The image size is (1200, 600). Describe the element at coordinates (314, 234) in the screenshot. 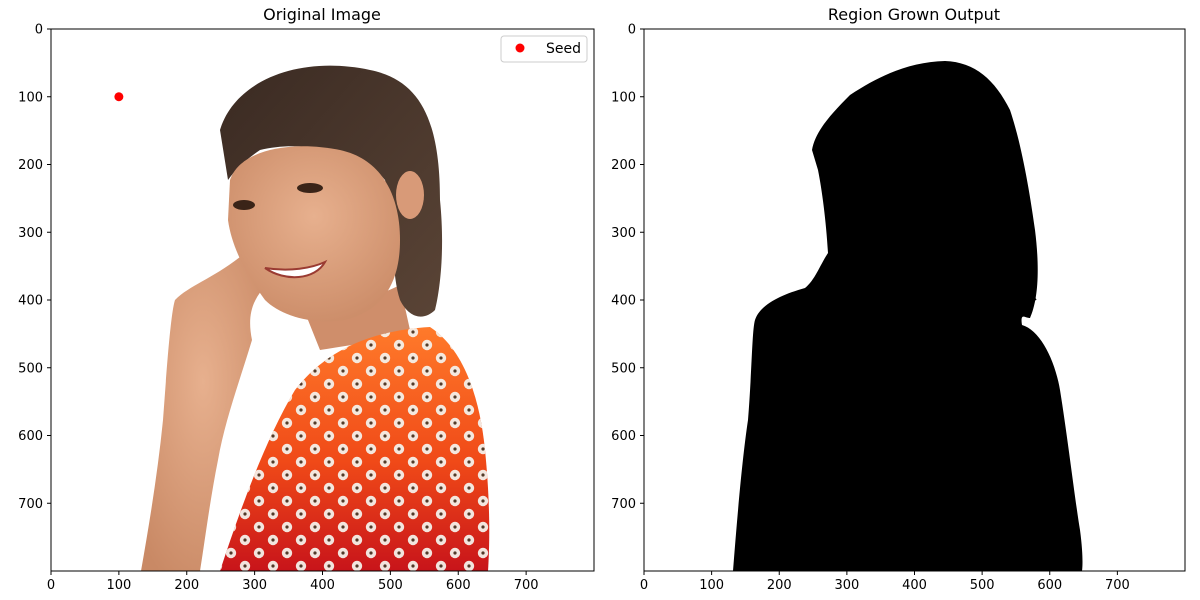

I see `photo-face` at that location.